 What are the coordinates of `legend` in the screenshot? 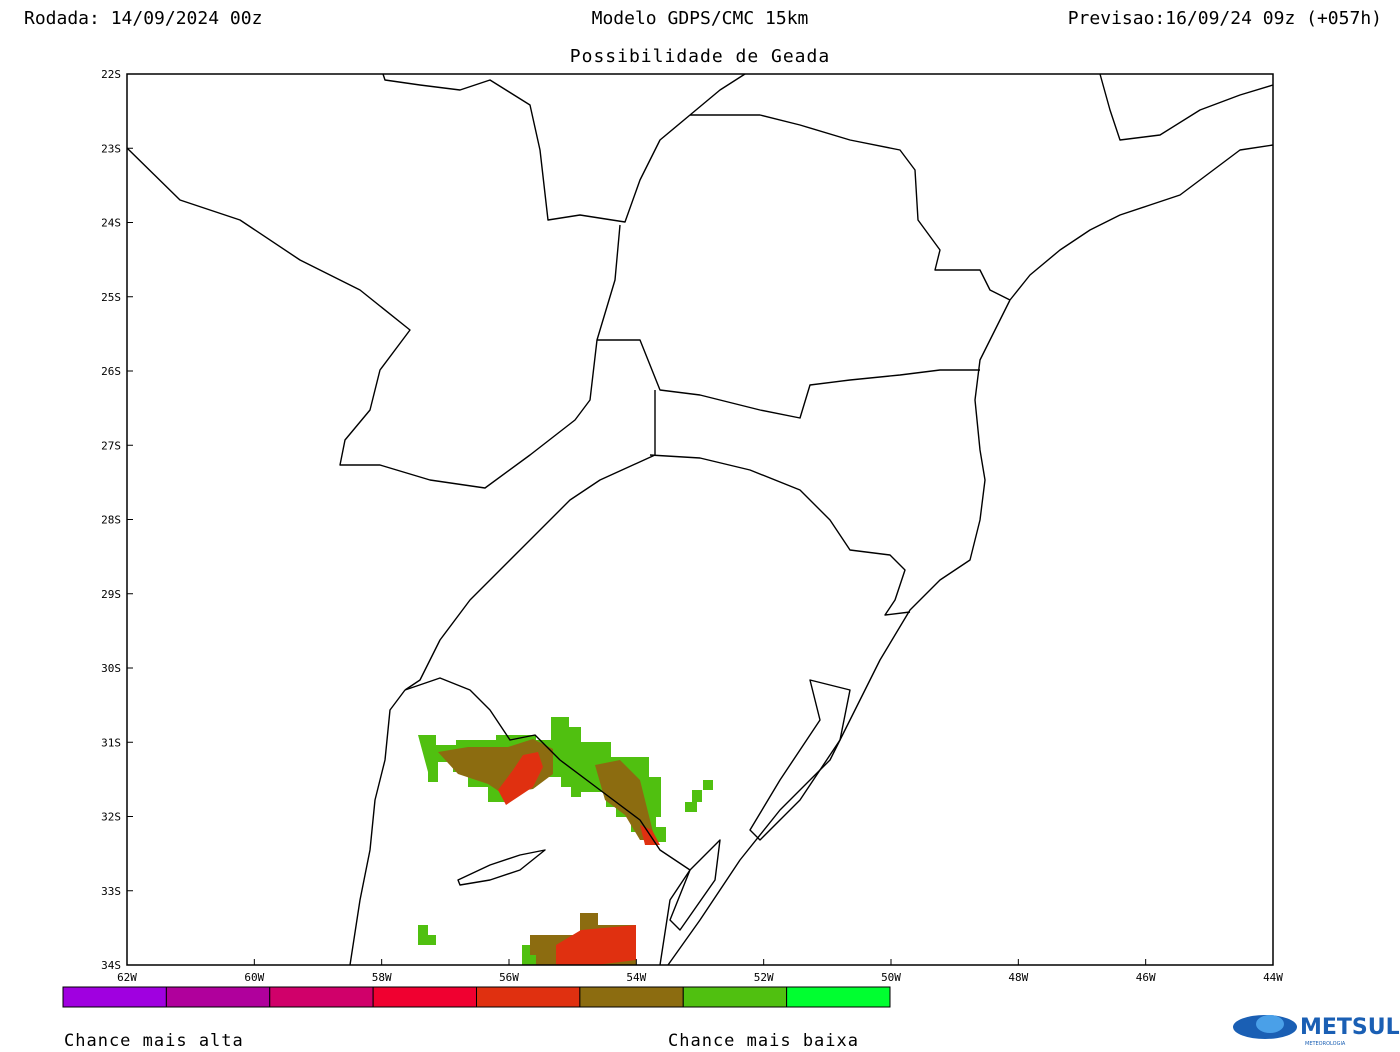 It's located at (476, 997).